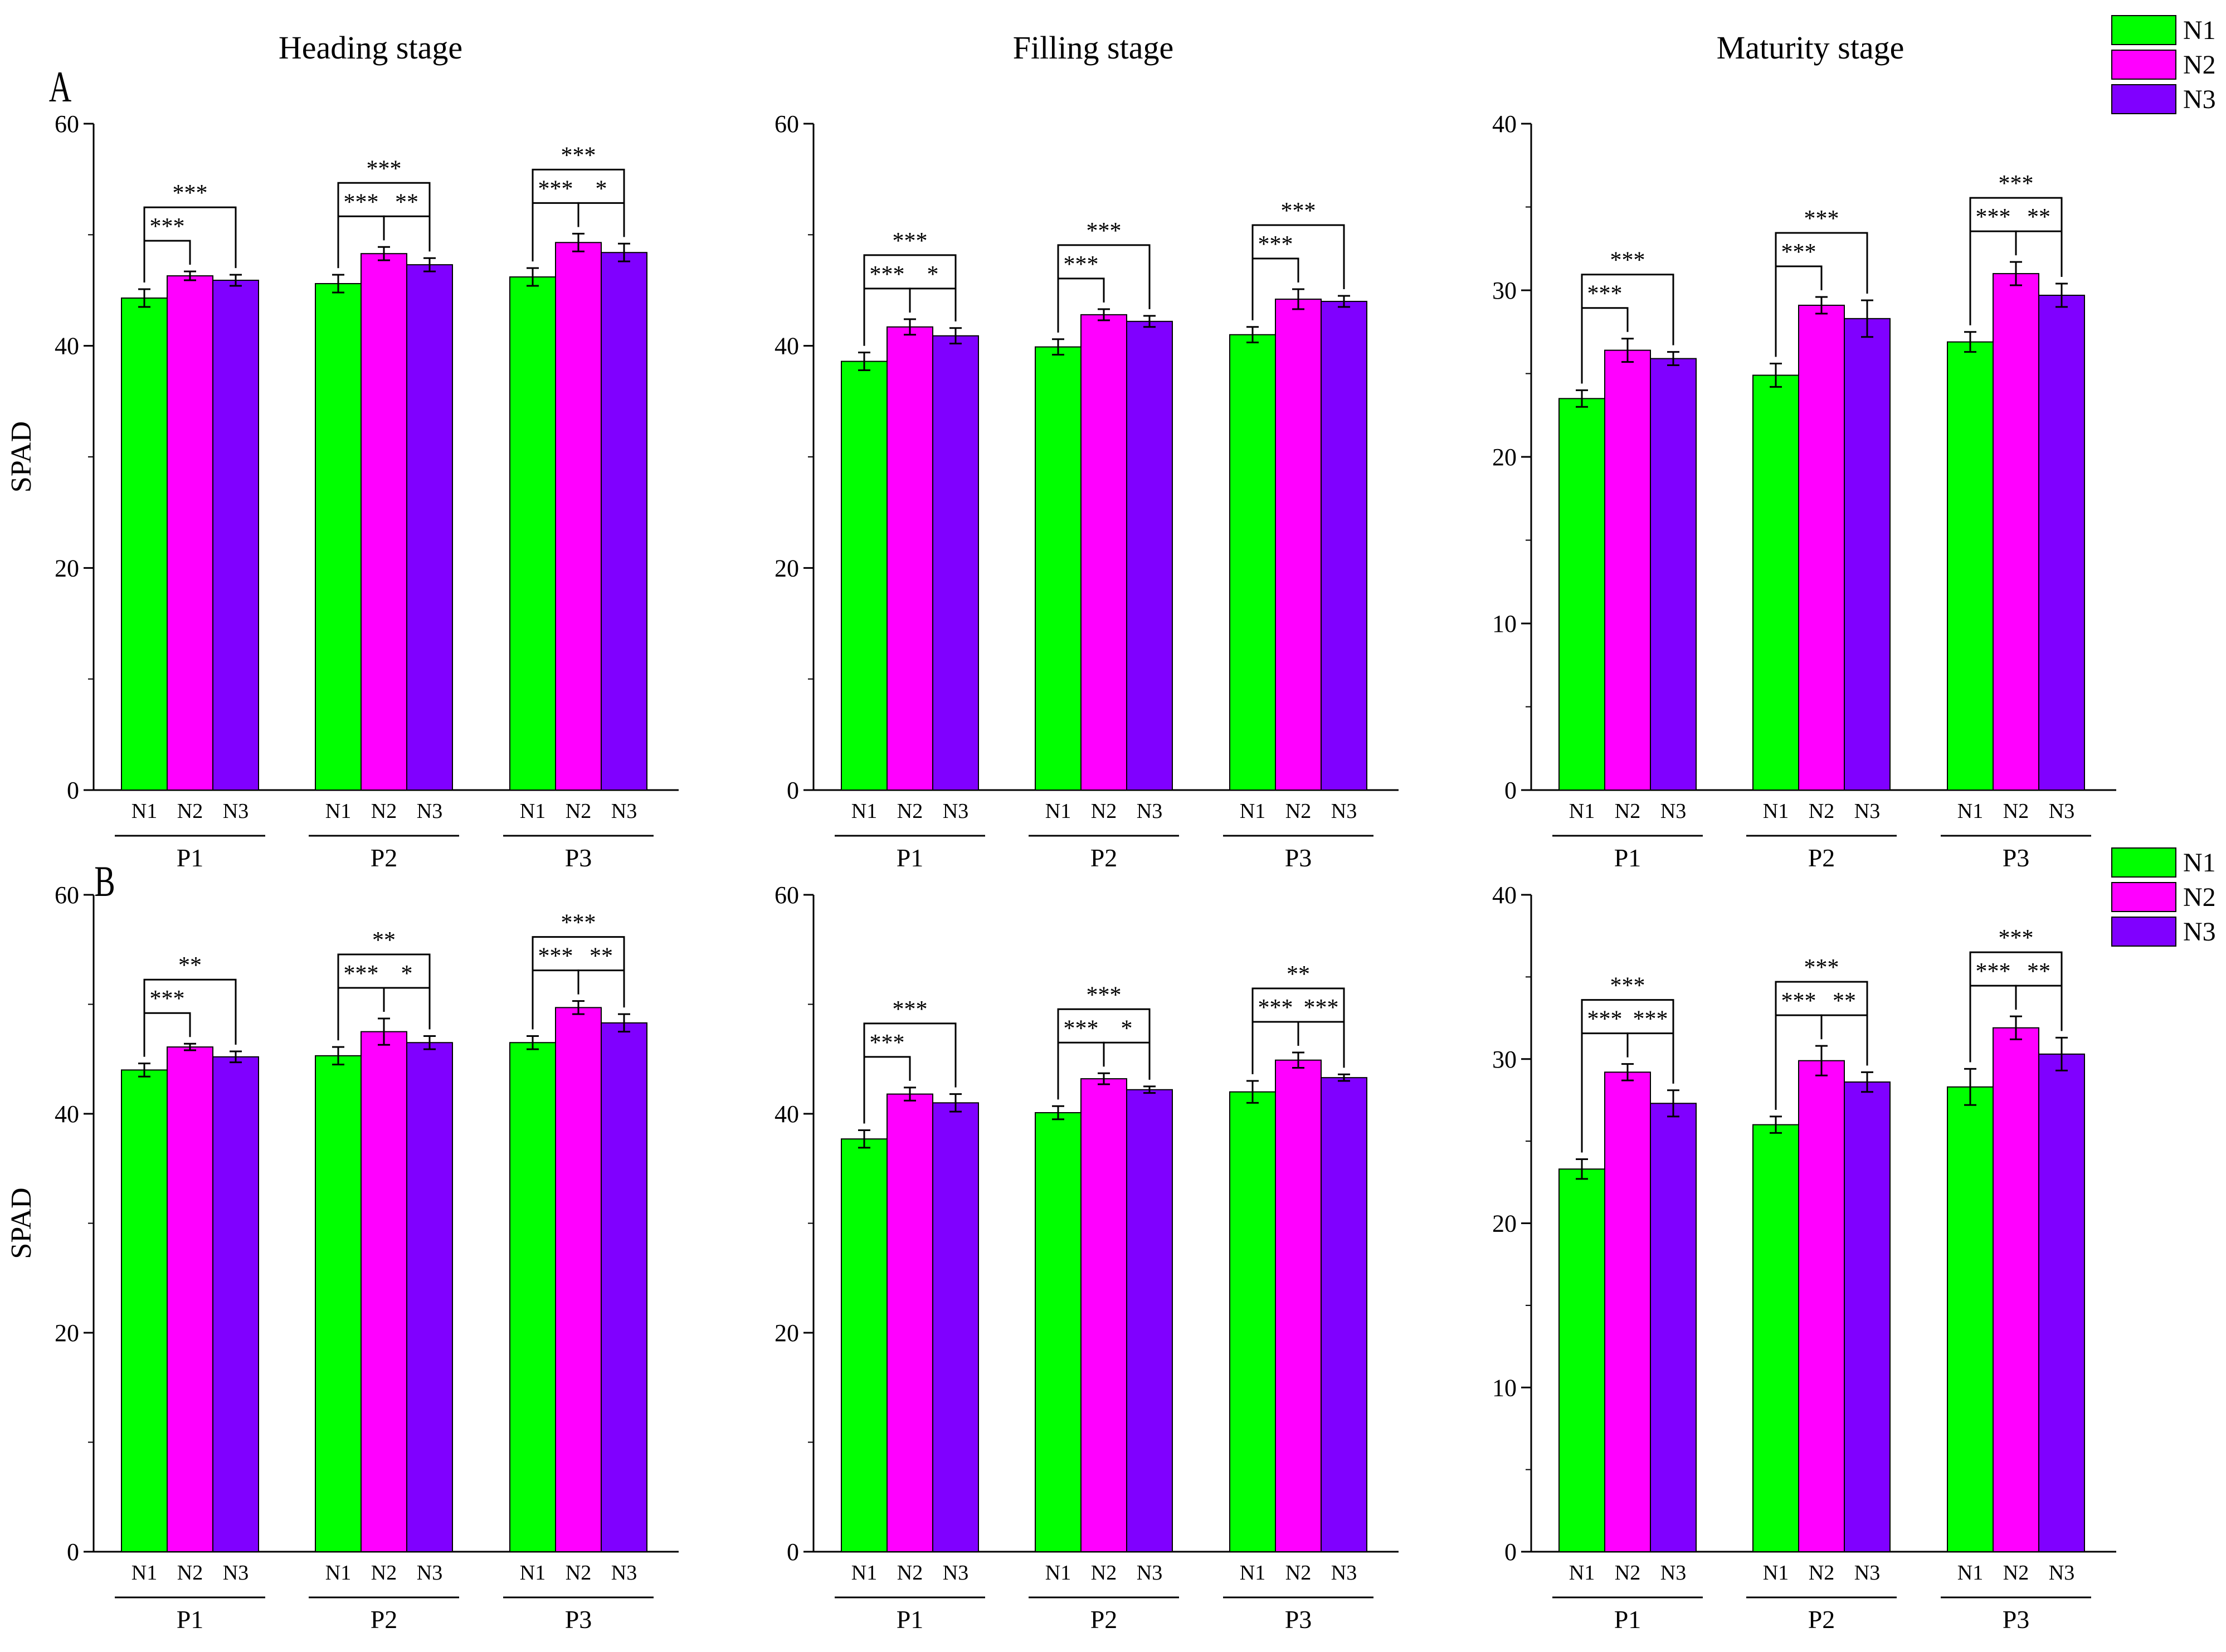 The width and height of the screenshot is (2226, 1652). I want to click on bar-p2-n3, so click(429, 1297).